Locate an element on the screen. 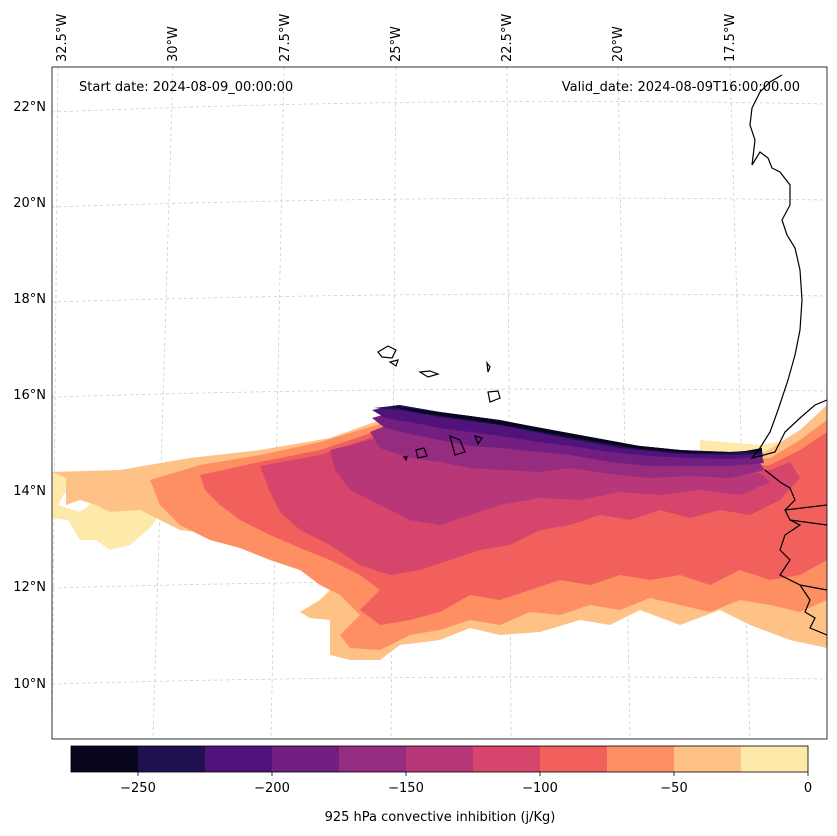  colorbar-tick-labels: −250 −200 −150 −100 −50 0 is located at coordinates (466, 788).